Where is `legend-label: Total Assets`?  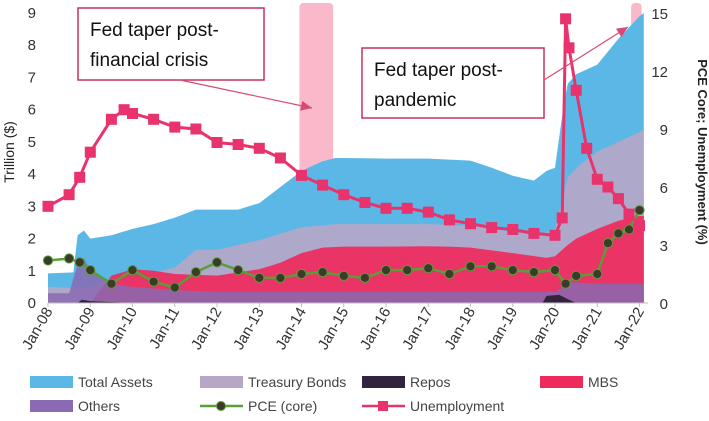
legend-label: Total Assets is located at coordinates (115, 382).